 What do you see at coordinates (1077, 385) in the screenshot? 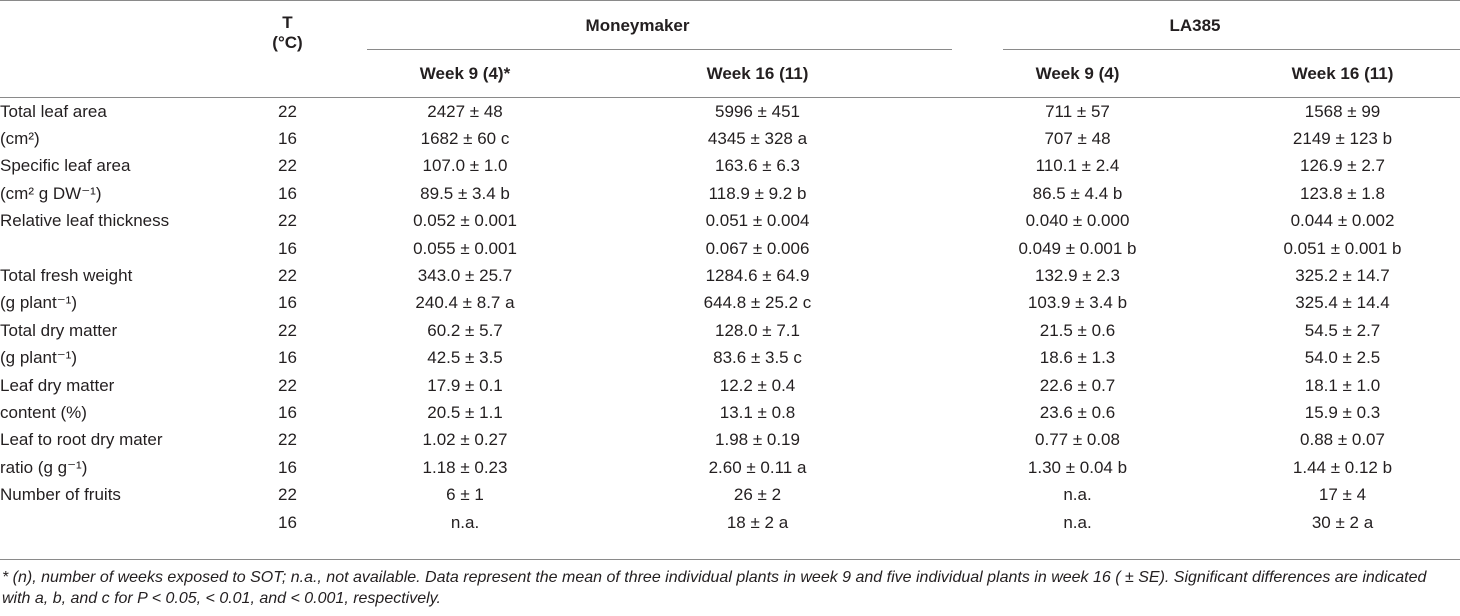
I see `la385-week9-cell: 22.6 ± 0.7` at bounding box center [1077, 385].